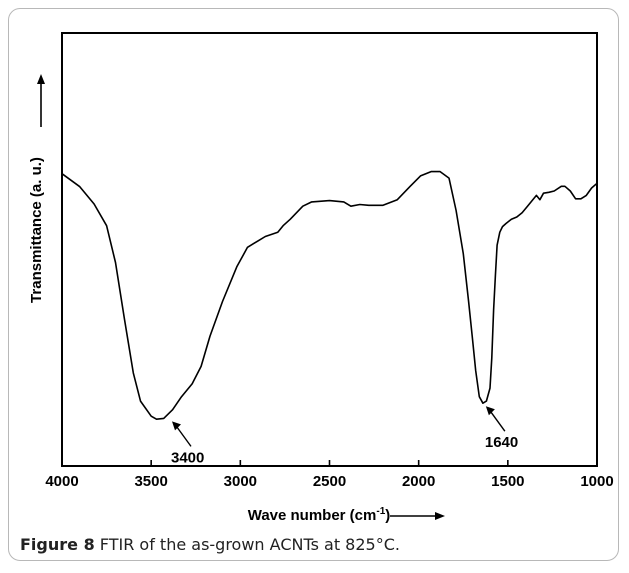 The width and height of the screenshot is (629, 573). I want to click on annotation-label: 1640, so click(501, 442).